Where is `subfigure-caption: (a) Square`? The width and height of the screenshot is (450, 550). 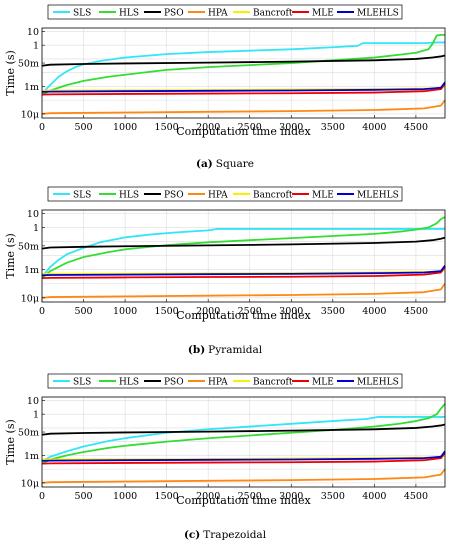
subfigure-caption: (a) Square is located at coordinates (225, 164).